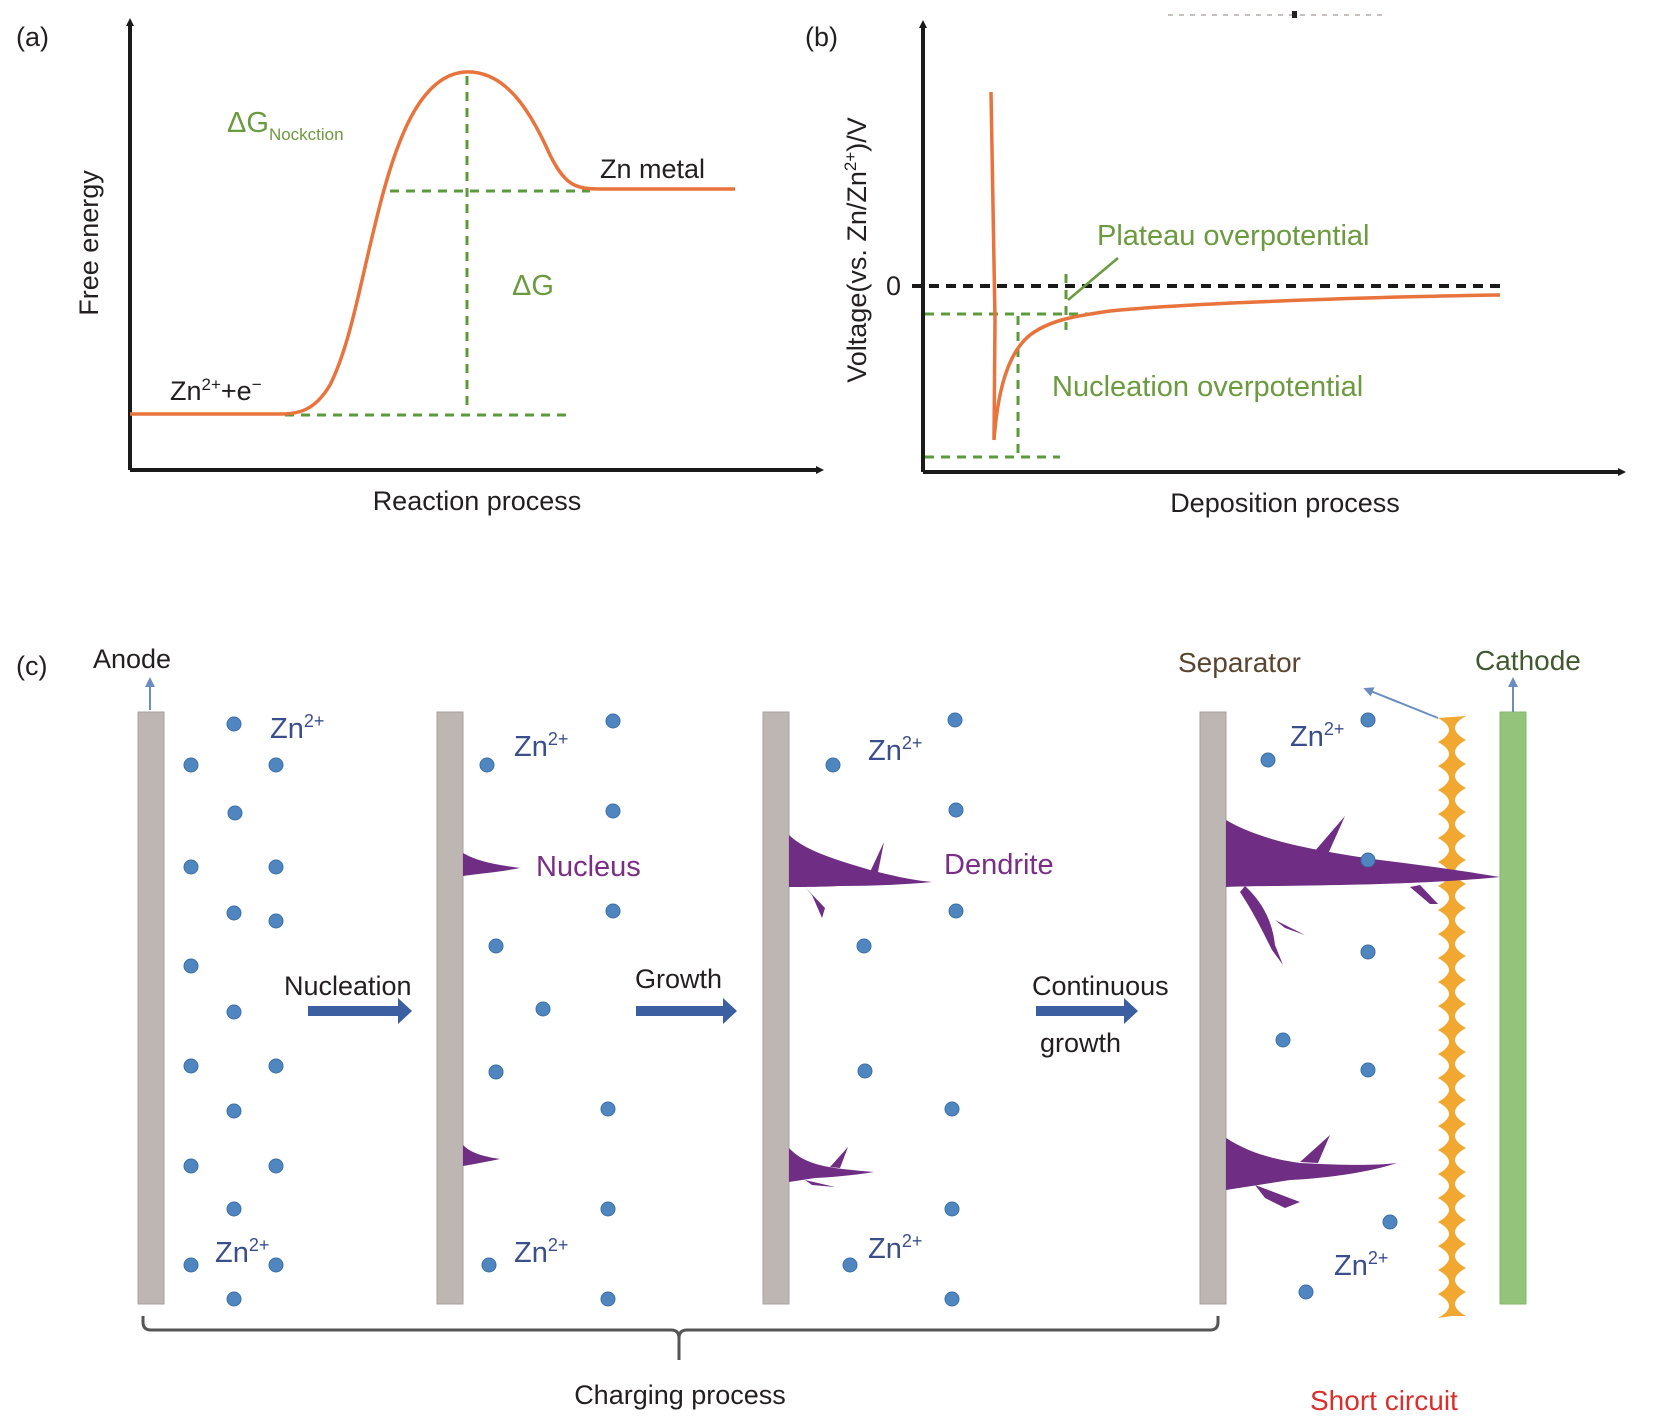 Image resolution: width=1654 pixels, height=1417 pixels. Describe the element at coordinates (588, 867) in the screenshot. I see `nucleus-label: Nucleus` at that location.